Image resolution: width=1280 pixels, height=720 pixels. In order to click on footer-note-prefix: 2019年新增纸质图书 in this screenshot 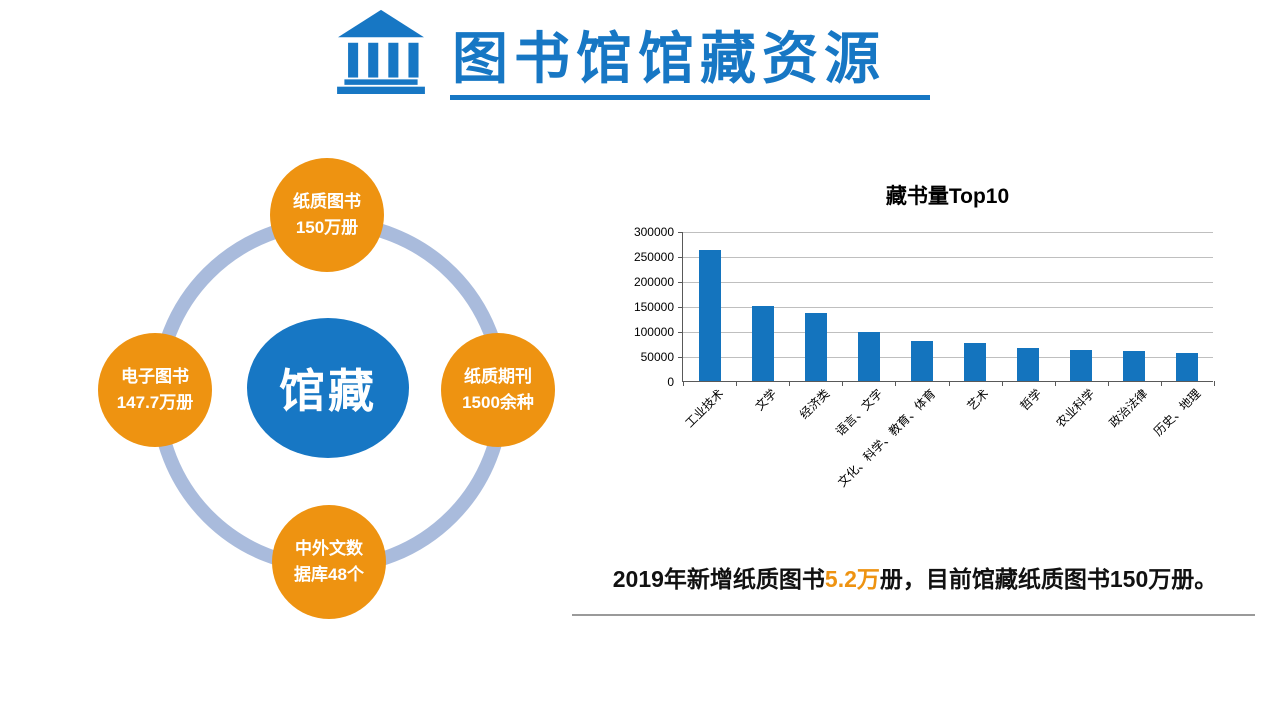, I will do `click(718, 579)`.